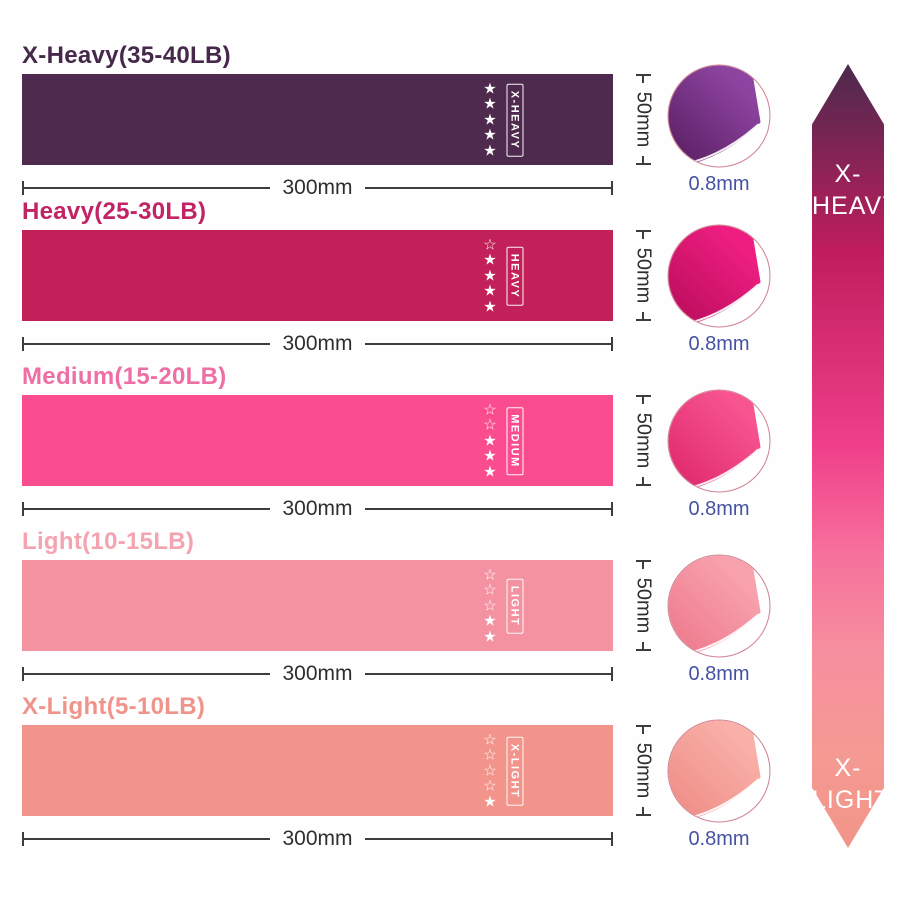  What do you see at coordinates (515, 770) in the screenshot?
I see `band-tag: X-LIGHT` at bounding box center [515, 770].